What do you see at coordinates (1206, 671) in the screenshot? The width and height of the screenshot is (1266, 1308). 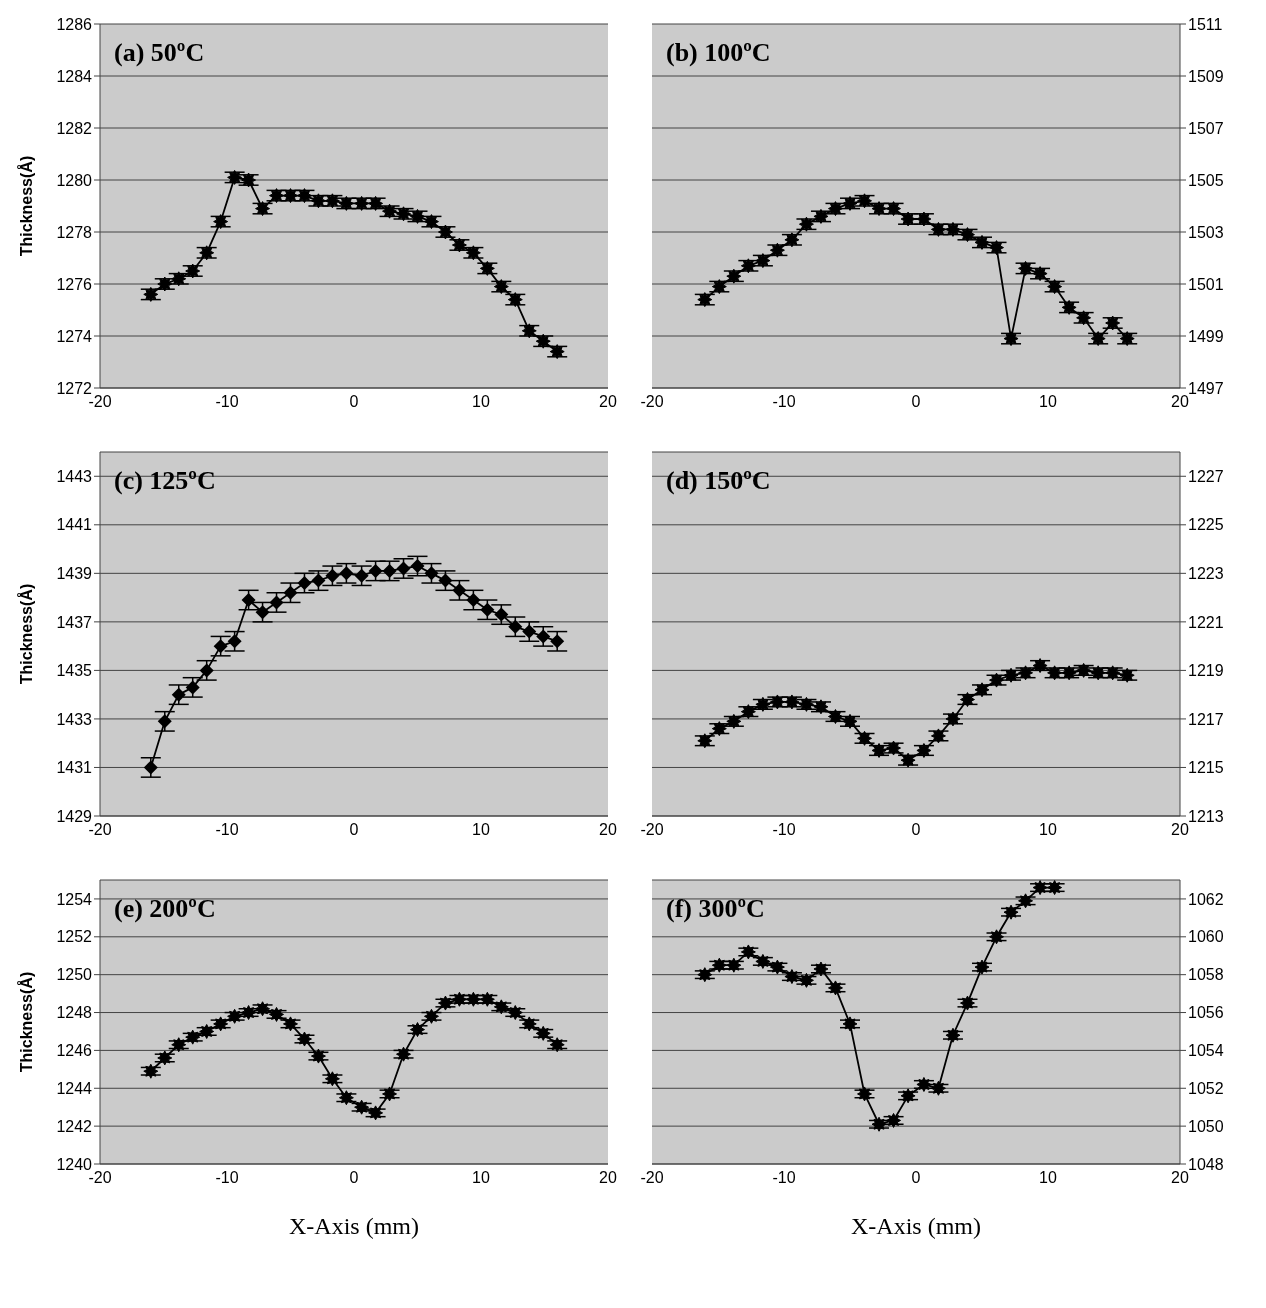 I see `y2-tick-label: 1219` at bounding box center [1206, 671].